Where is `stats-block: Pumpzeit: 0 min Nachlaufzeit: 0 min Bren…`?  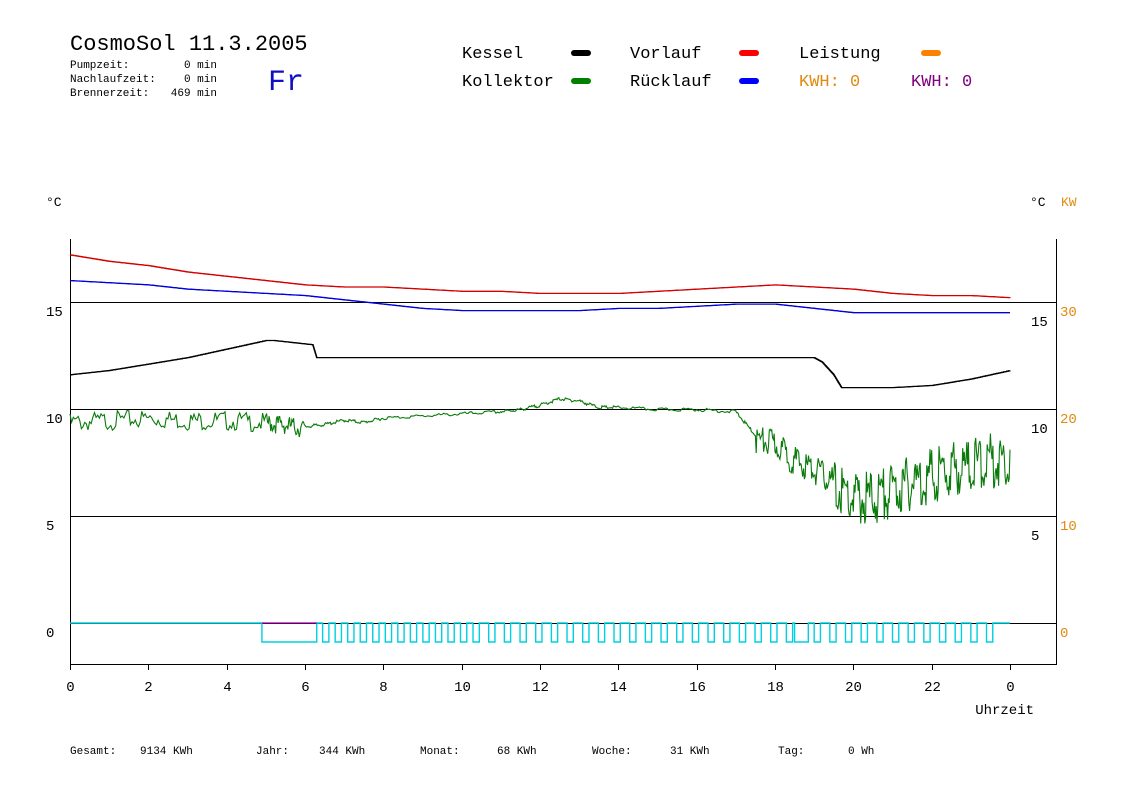
stats-block: Pumpzeit: 0 min Nachlaufzeit: 0 min Bren… is located at coordinates (143, 80).